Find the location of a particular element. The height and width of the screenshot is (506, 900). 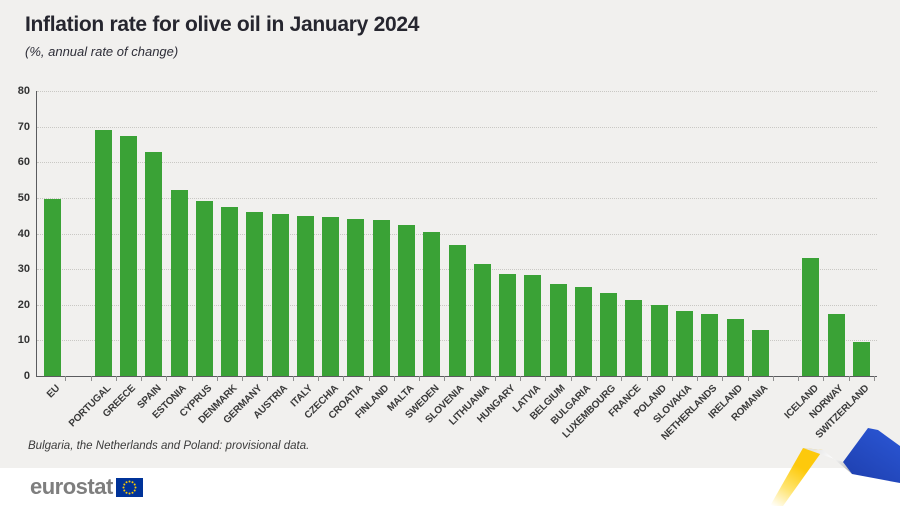

bar-finland is located at coordinates (381, 297).